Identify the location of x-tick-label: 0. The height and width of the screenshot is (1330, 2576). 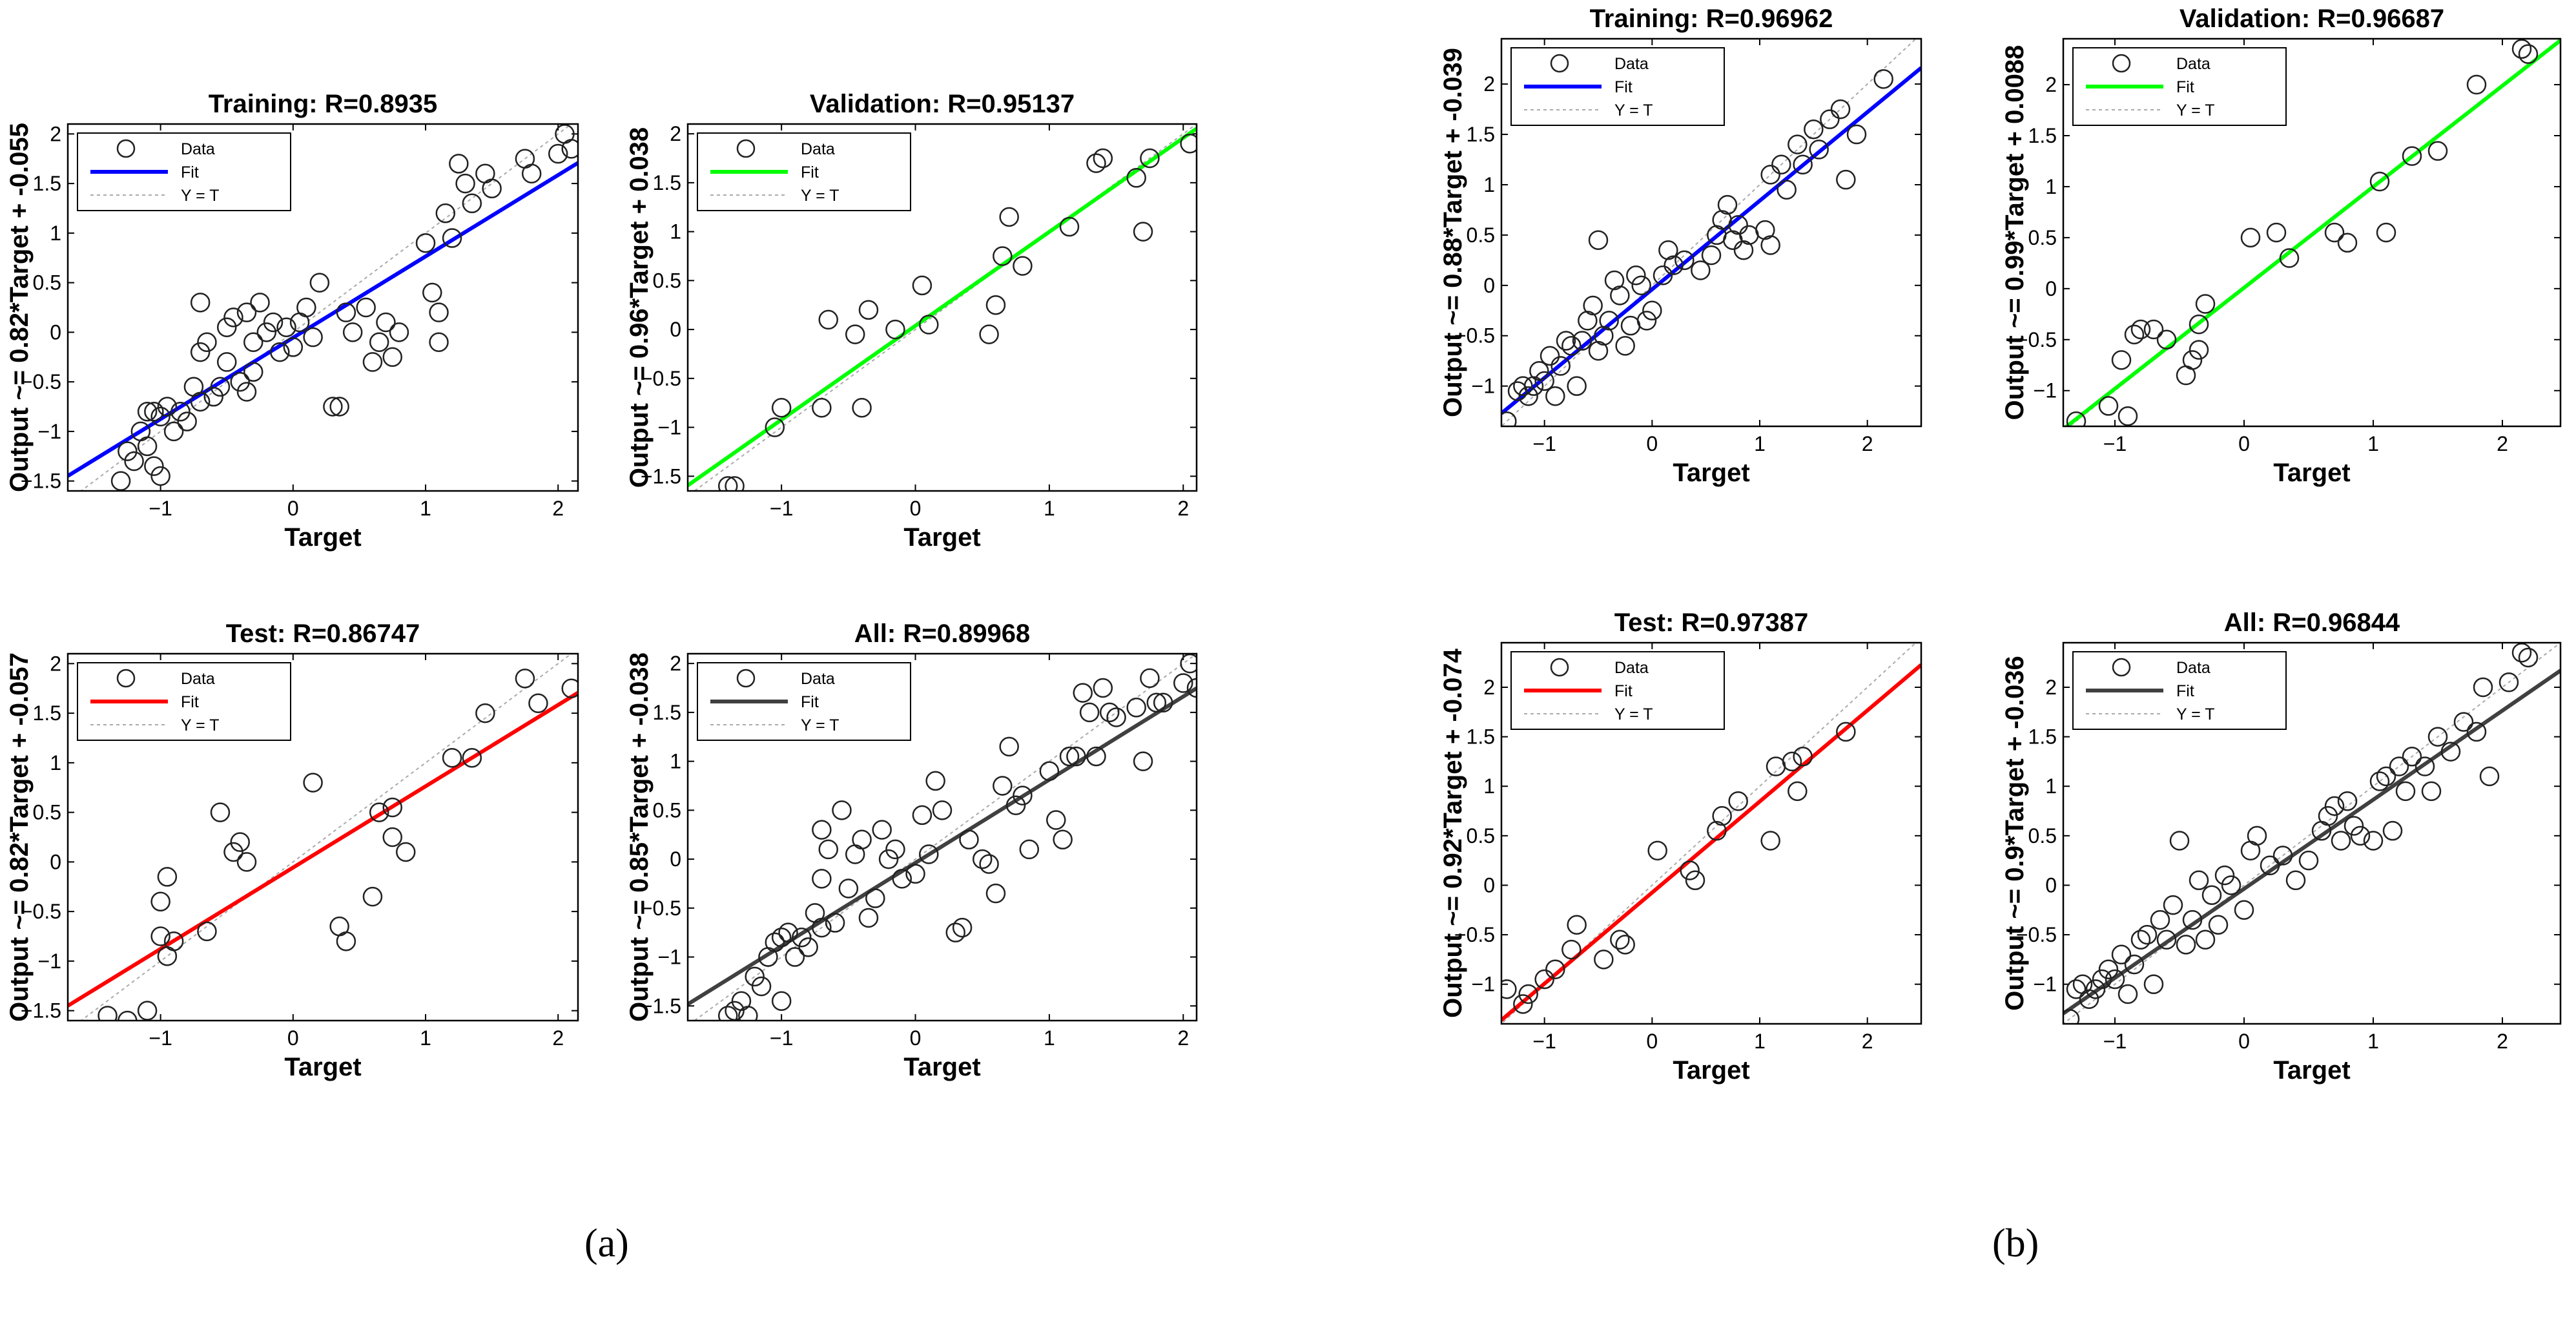
(2244, 443).